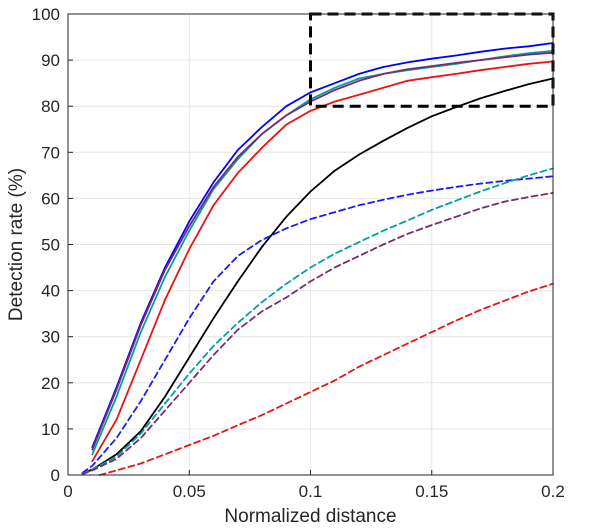  I want to click on x-tick-label: 0.1, so click(311, 491).